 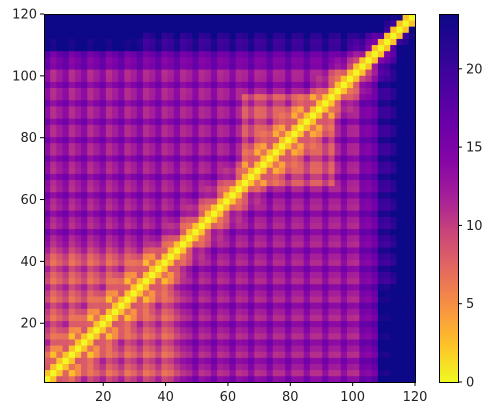 What do you see at coordinates (449, 198) in the screenshot?
I see `colorbar-frame` at bounding box center [449, 198].